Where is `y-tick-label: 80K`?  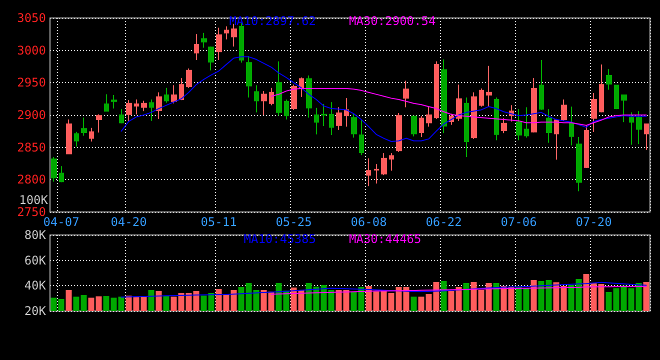
y-tick-label: 80K is located at coordinates (35, 235).